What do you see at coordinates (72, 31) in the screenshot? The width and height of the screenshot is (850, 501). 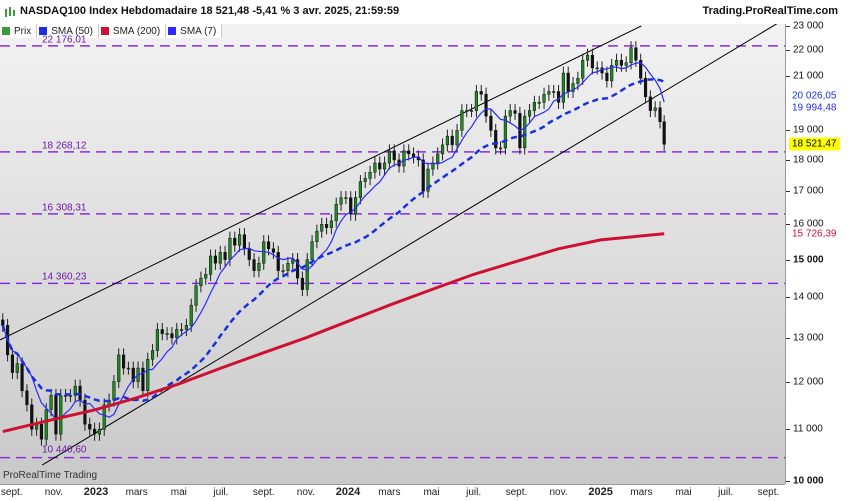 I see `legend-label: SMA (50)` at bounding box center [72, 31].